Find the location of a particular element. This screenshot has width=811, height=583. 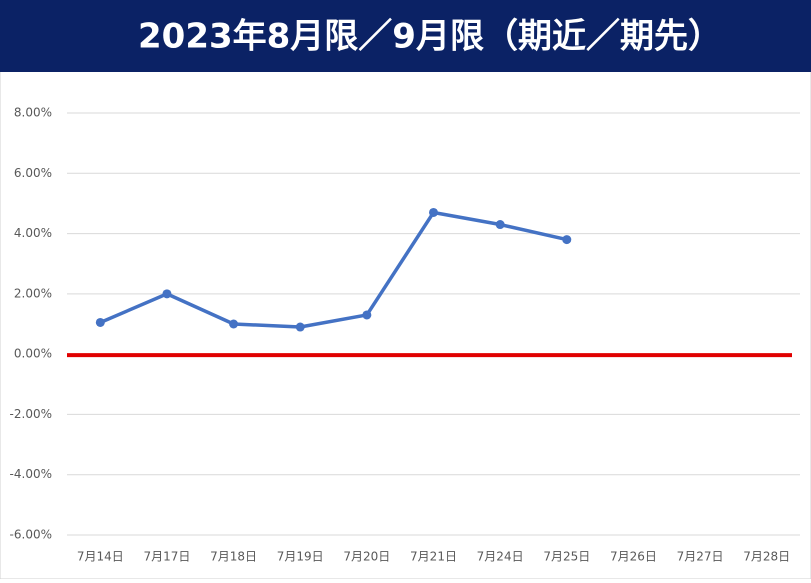

x-tick-label: 7月18日 is located at coordinates (233, 557).